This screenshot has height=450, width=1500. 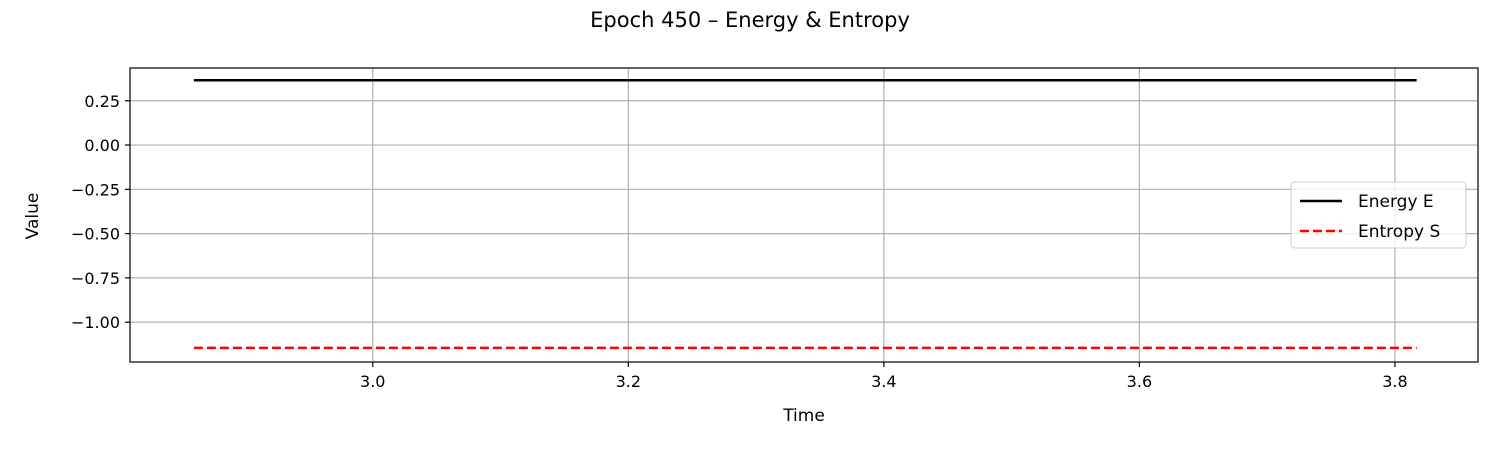 I want to click on x-tick-label: 3.0, so click(x=372, y=381).